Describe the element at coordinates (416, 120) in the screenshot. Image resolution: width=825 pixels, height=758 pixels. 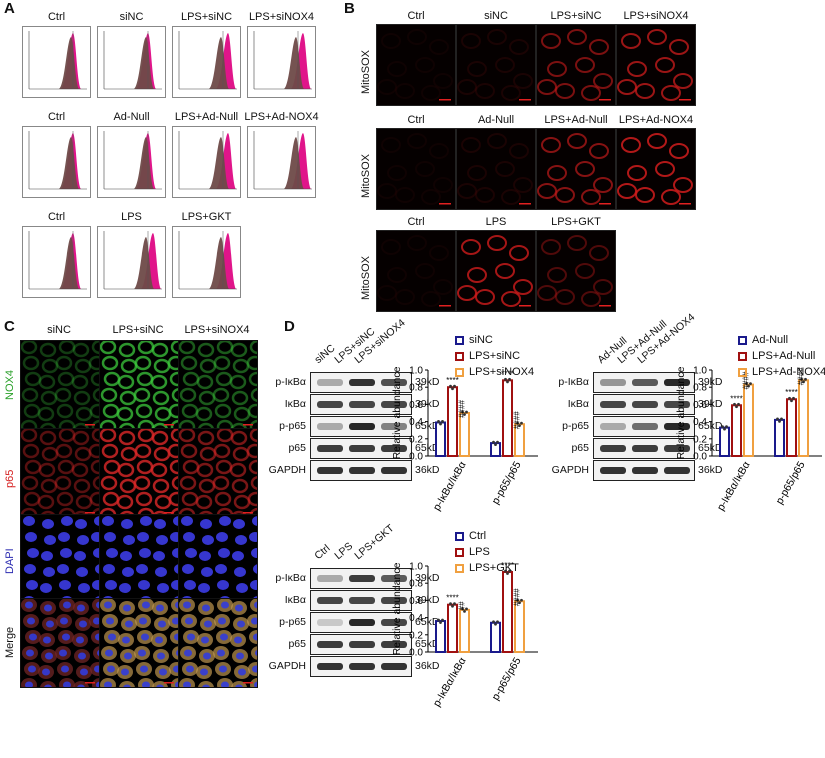
I see `mitosox-col-label: Ctrl` at that location.